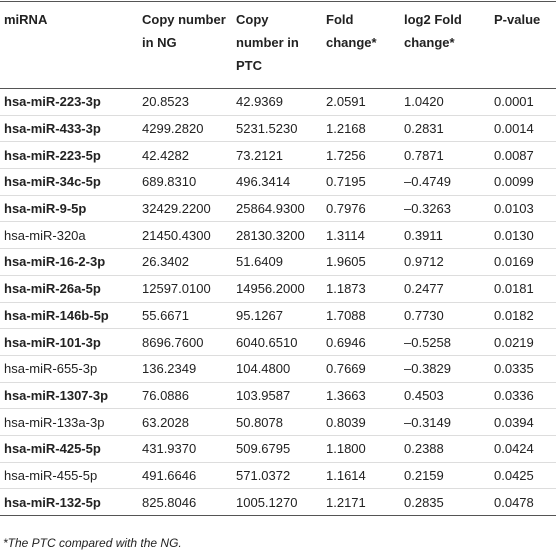 This screenshot has height=554, width=556. I want to click on mirna-name: hsa-miR-34c-5p, so click(69, 182).